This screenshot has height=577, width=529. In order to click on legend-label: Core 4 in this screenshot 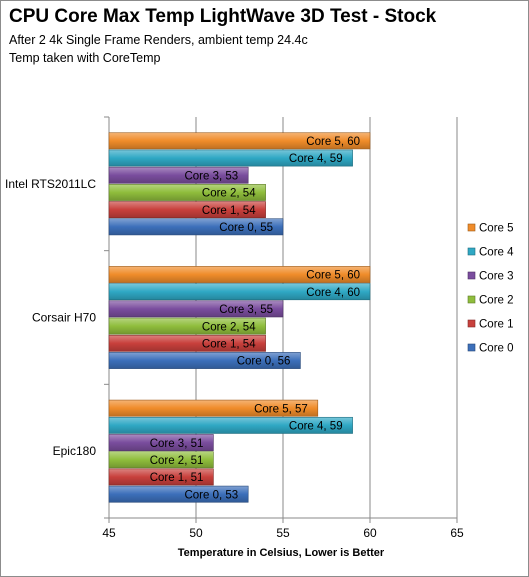, I will do `click(496, 253)`.